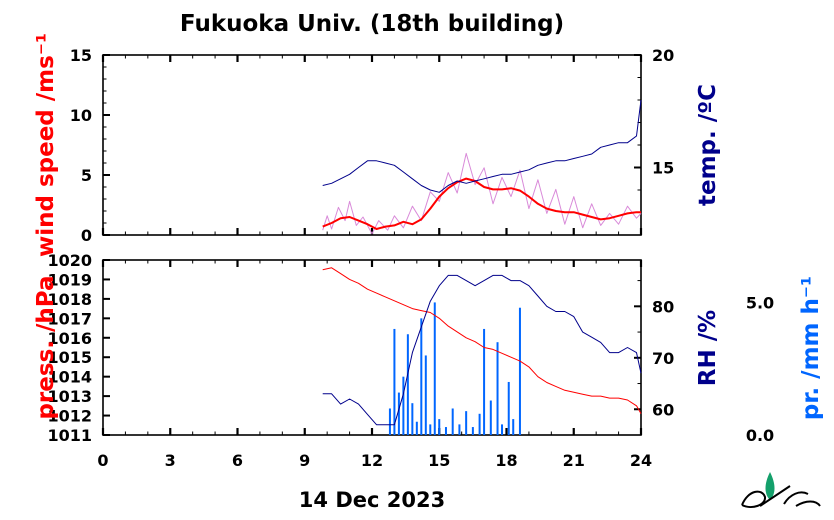 The height and width of the screenshot is (520, 834). What do you see at coordinates (86, 175) in the screenshot?
I see `top-y-left-tick-label: 5` at bounding box center [86, 175].